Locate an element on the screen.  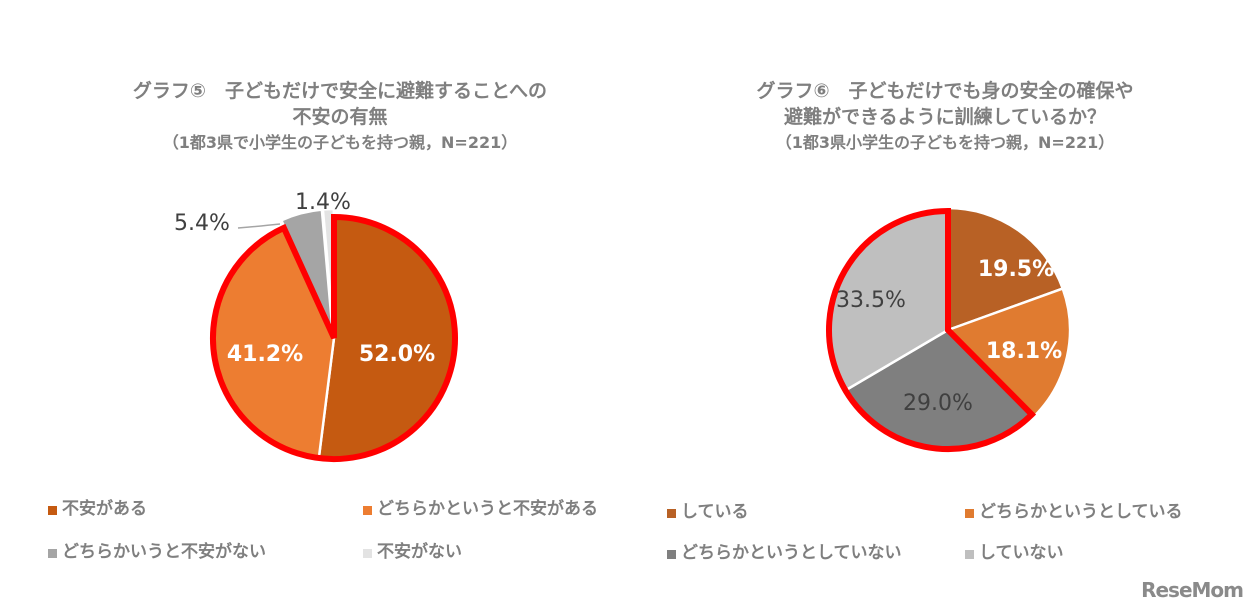
chart1-pie is located at coordinates (334, 335).